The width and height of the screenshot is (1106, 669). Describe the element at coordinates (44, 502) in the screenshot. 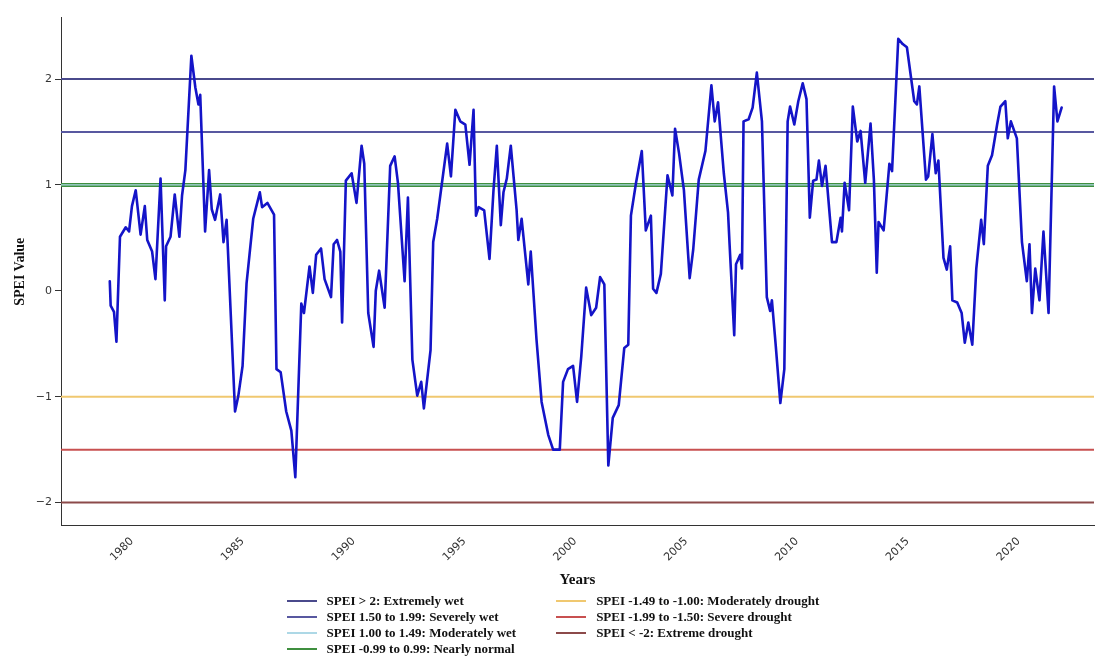

I see `y-tick-label: −2` at that location.